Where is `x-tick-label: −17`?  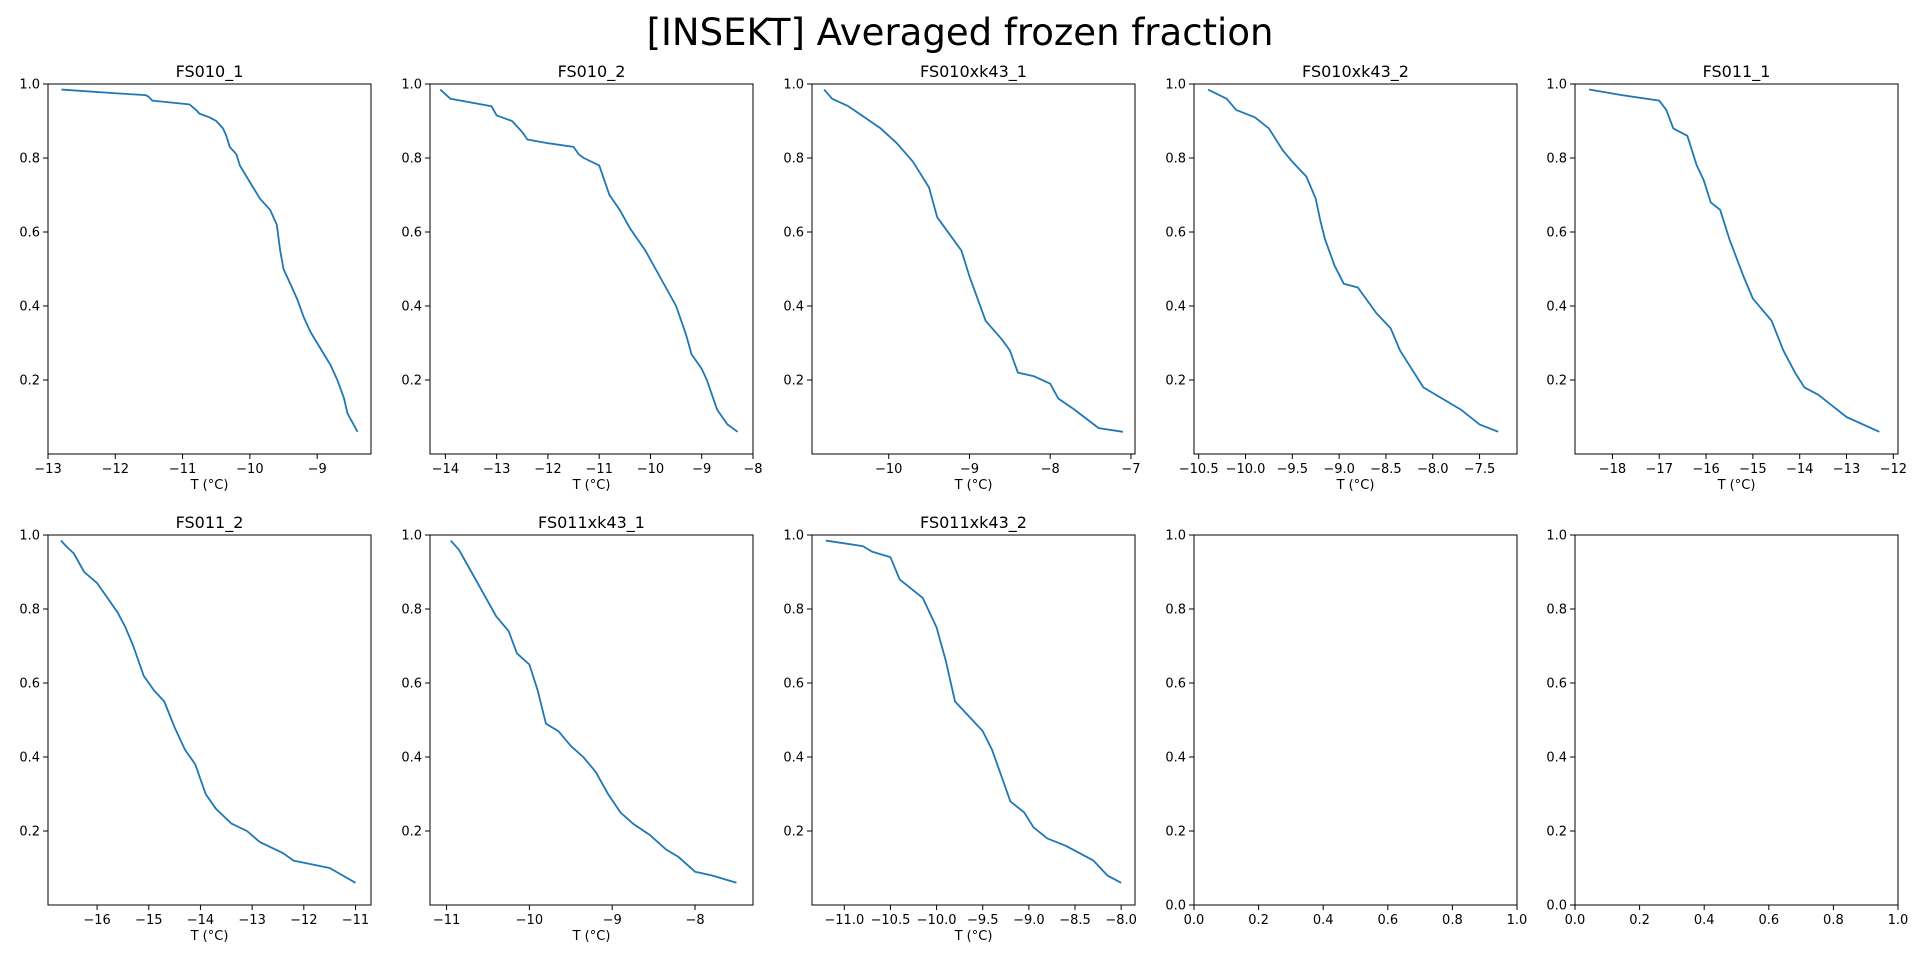
x-tick-label: −17 is located at coordinates (1659, 469).